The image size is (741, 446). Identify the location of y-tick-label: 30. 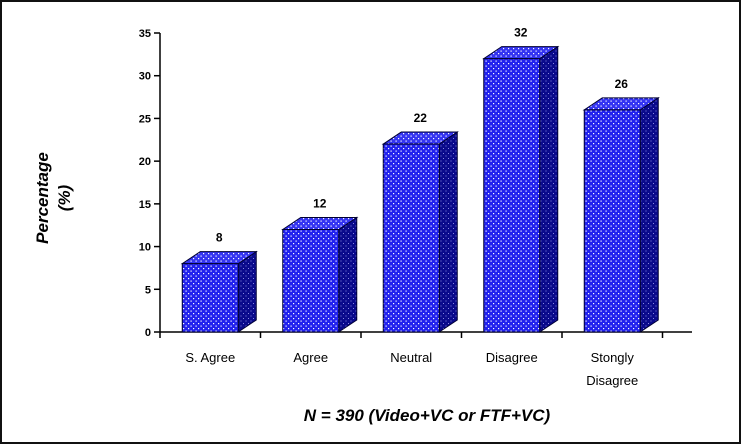
(145, 77).